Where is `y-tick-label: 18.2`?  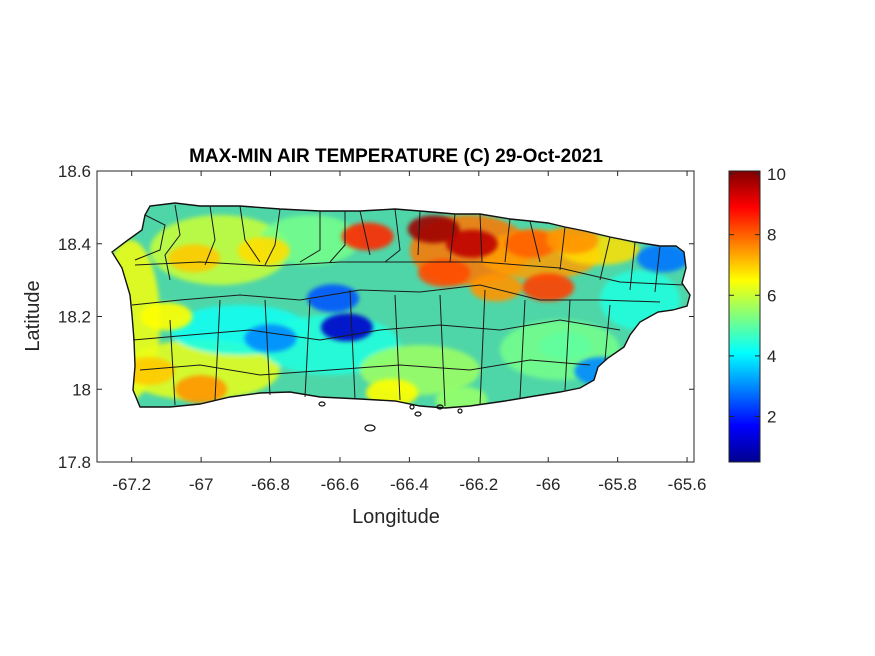
y-tick-label: 18.2 is located at coordinates (74, 317).